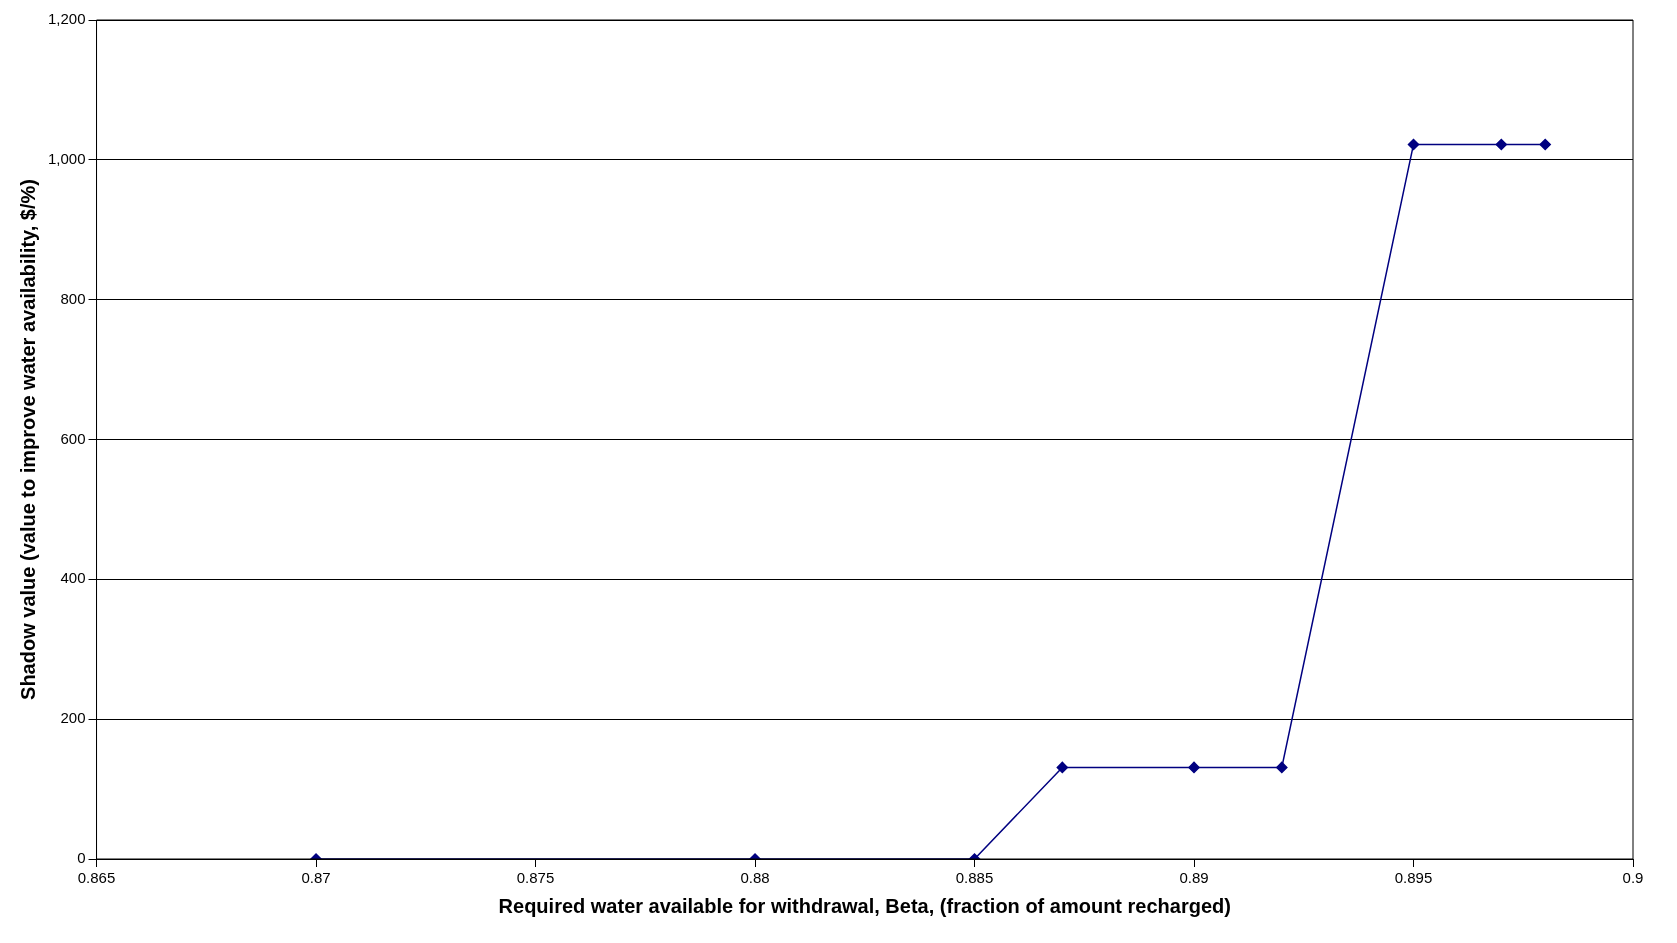 The image size is (1677, 943). Describe the element at coordinates (755, 878) in the screenshot. I see `x-tick-label: 0.88` at that location.